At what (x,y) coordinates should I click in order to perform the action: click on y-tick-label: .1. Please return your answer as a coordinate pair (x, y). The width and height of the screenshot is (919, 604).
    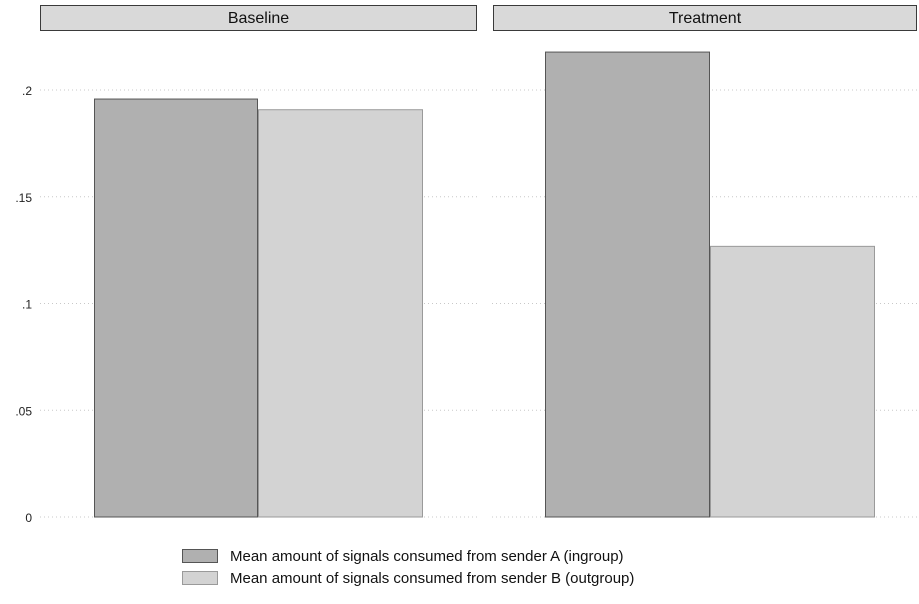
    Looking at the image, I should click on (27, 305).